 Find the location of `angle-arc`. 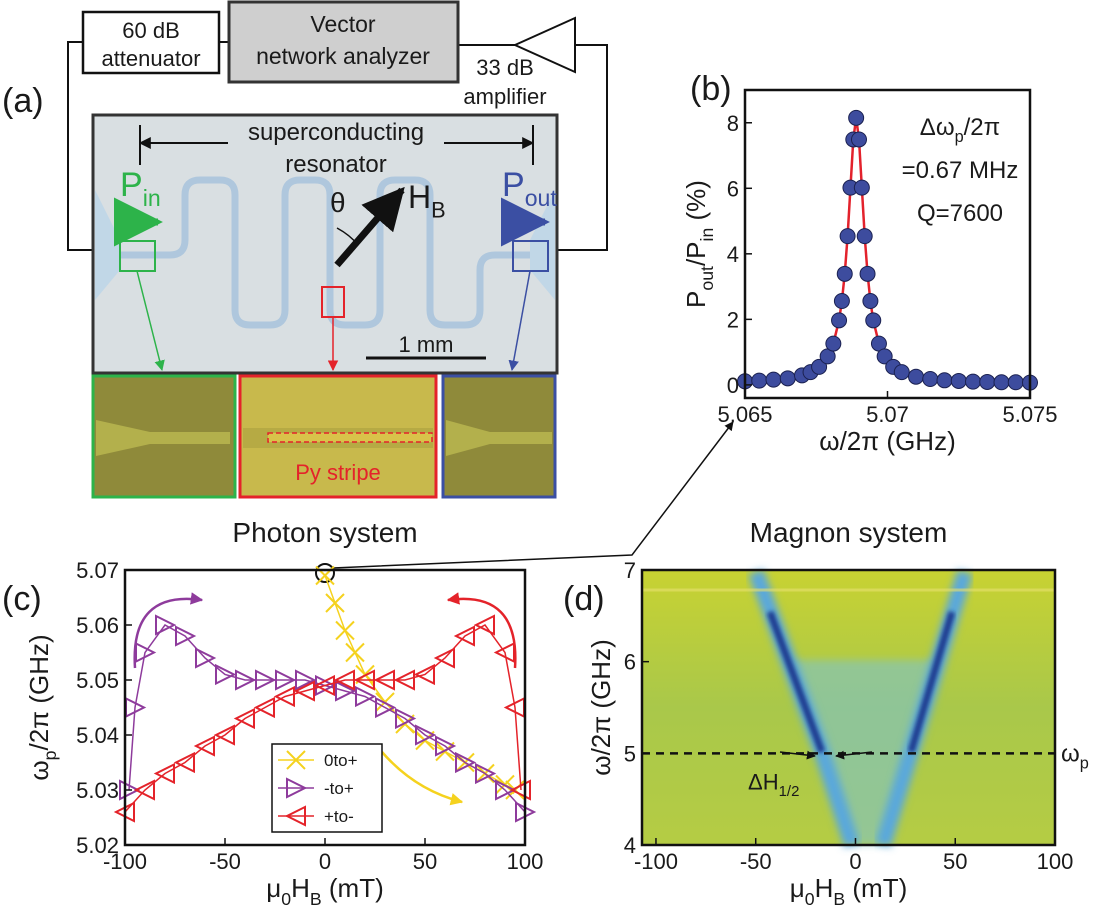

angle-arc is located at coordinates (347, 236).